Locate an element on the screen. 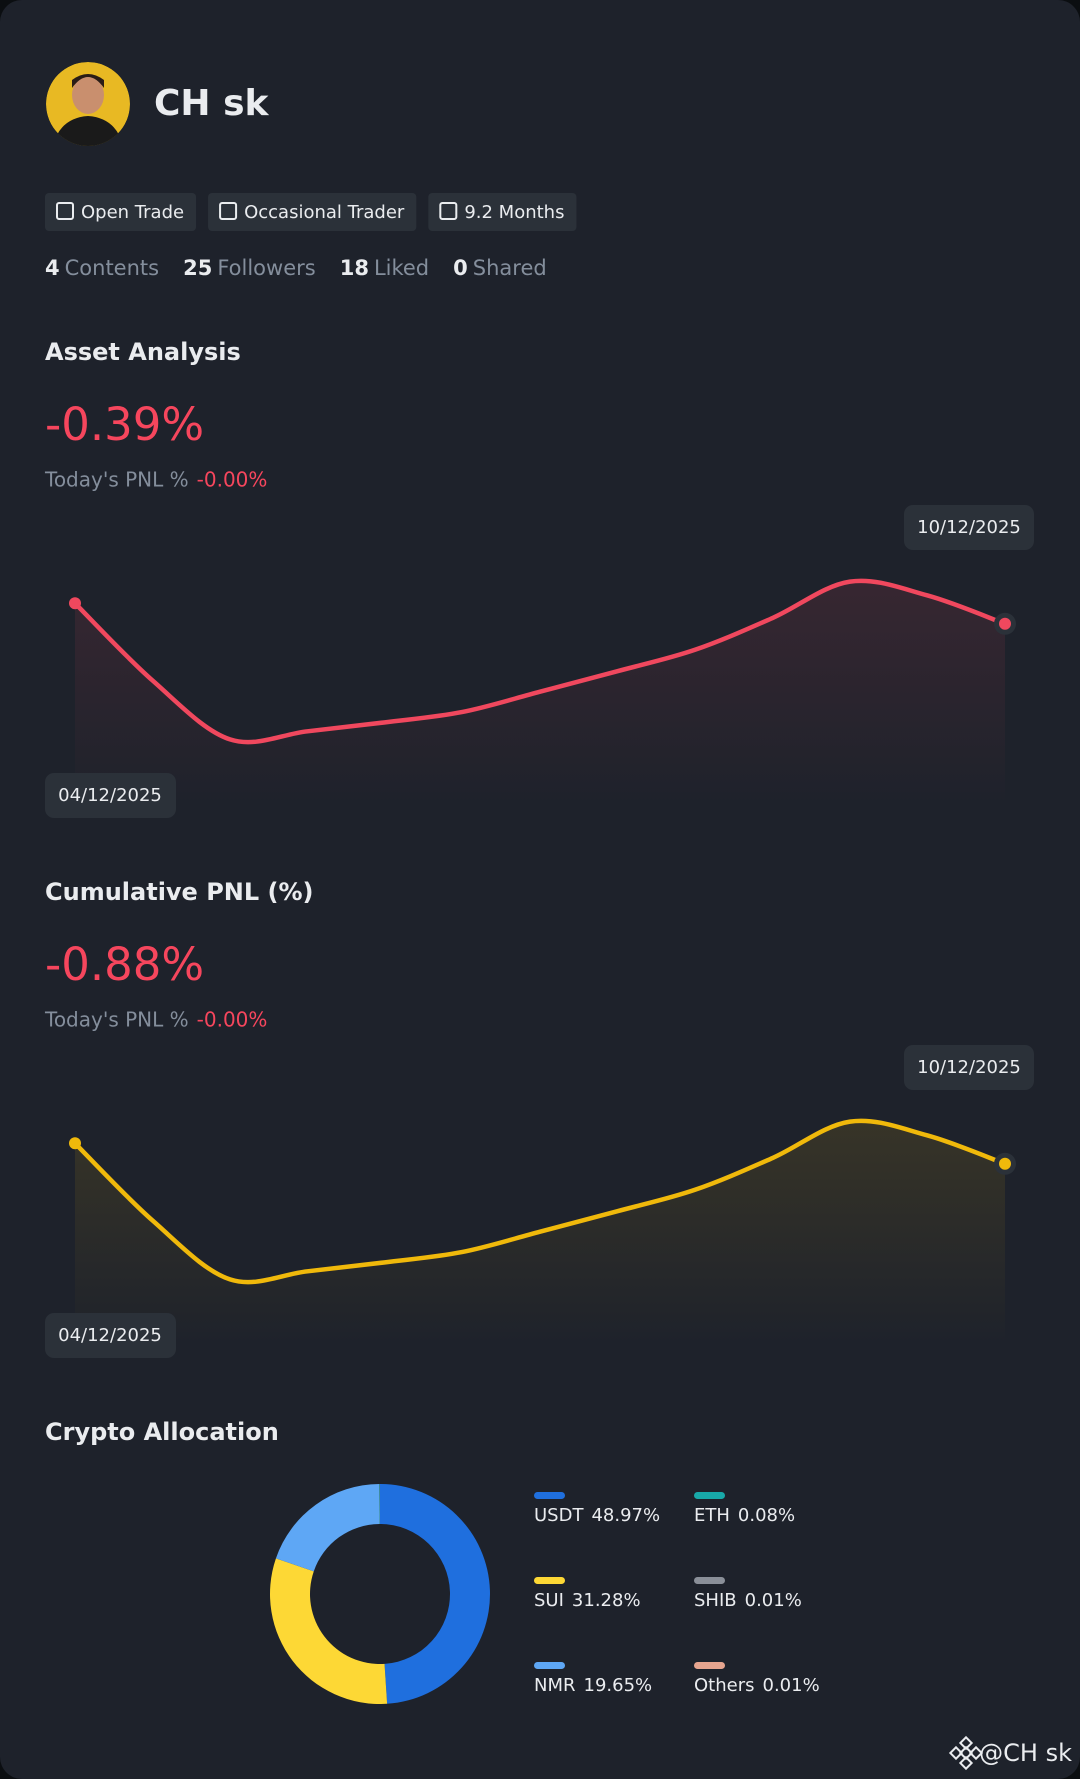  legend-name: NMR is located at coordinates (555, 1685).